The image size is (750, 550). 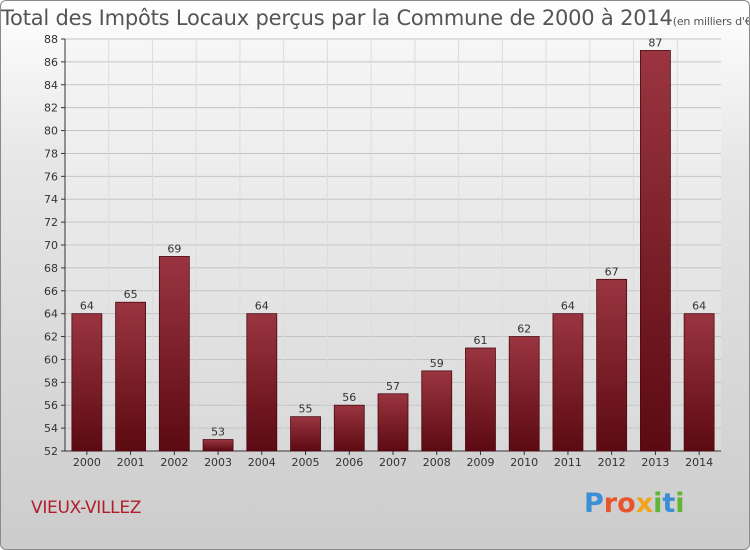 I want to click on x-tick-label: 2006, so click(x=349, y=462).